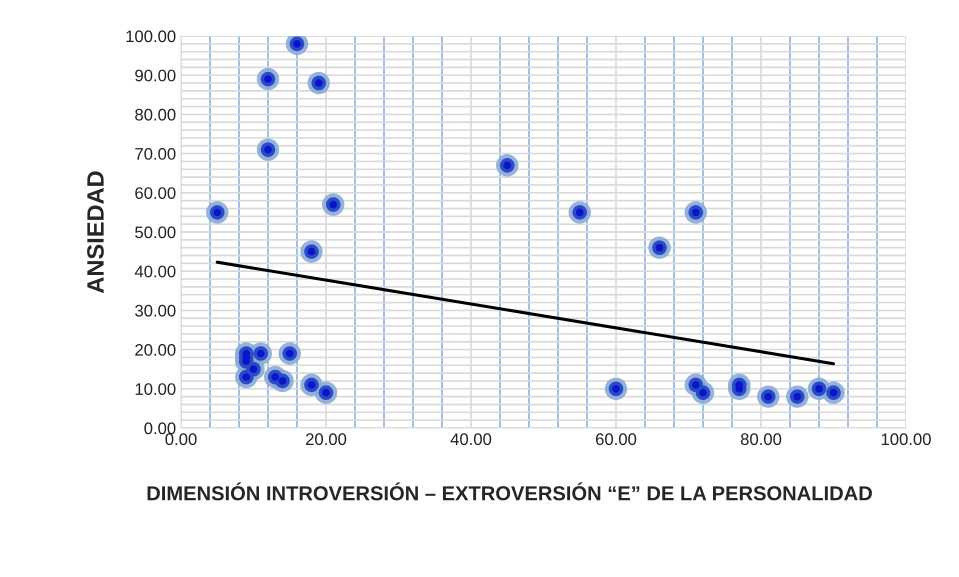 The height and width of the screenshot is (577, 959). I want to click on y-tick-label: 70.00, so click(155, 154).